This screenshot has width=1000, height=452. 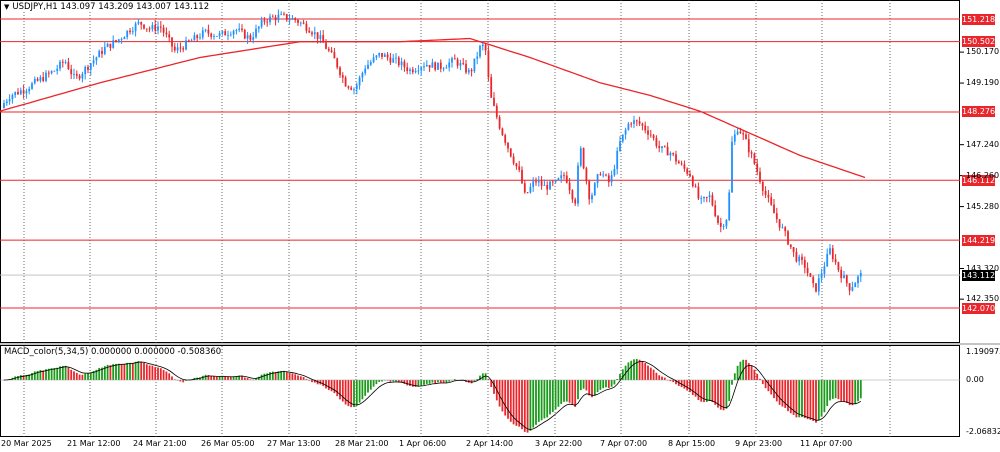 I want to click on level-price-label: 144.219, so click(x=979, y=240).